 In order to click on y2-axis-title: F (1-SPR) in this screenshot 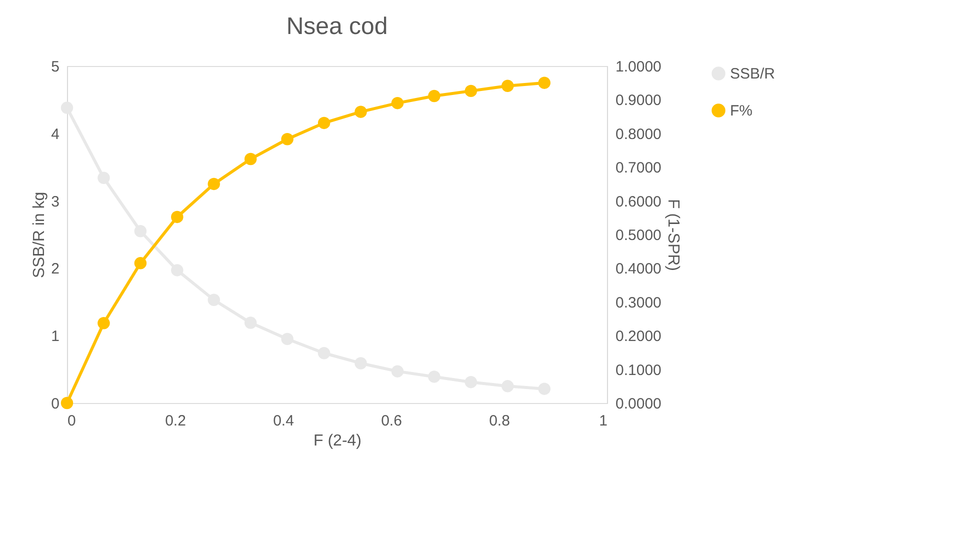, I will do `click(673, 235)`.